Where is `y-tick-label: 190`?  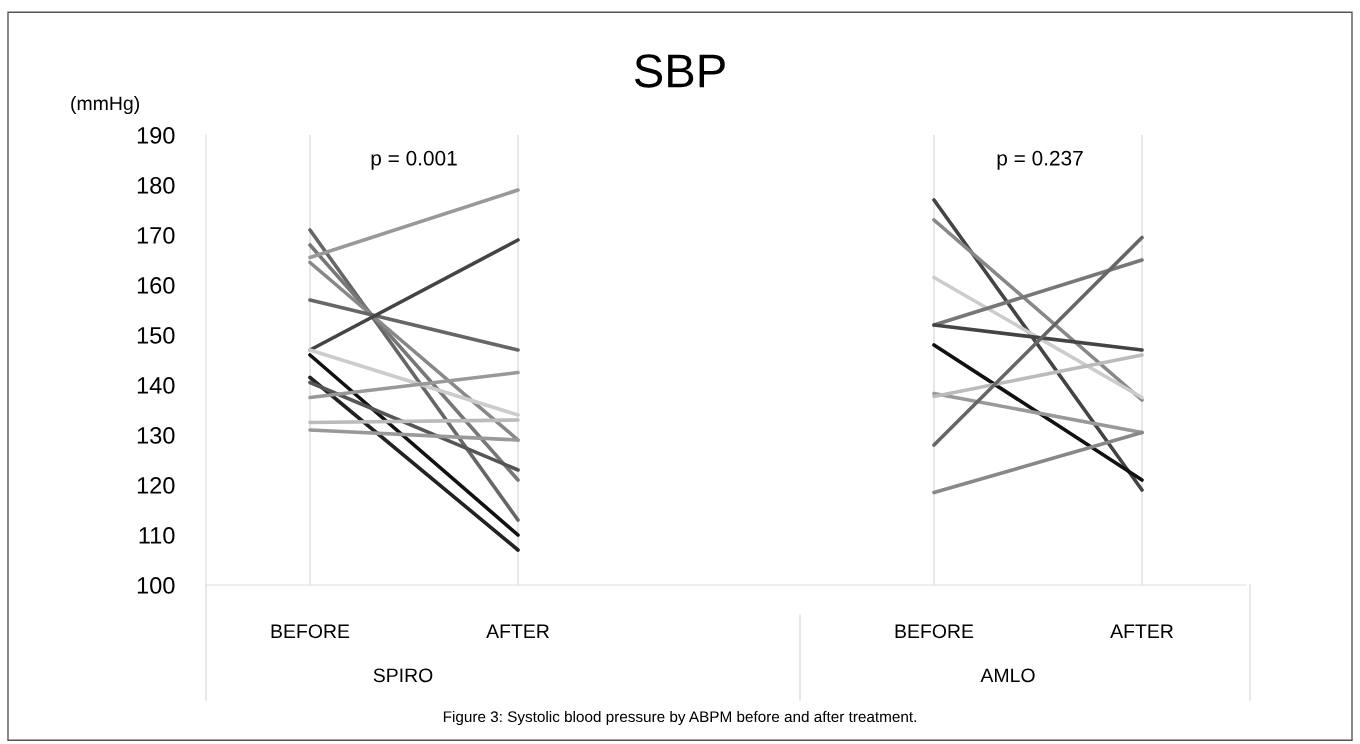 y-tick-label: 190 is located at coordinates (156, 135).